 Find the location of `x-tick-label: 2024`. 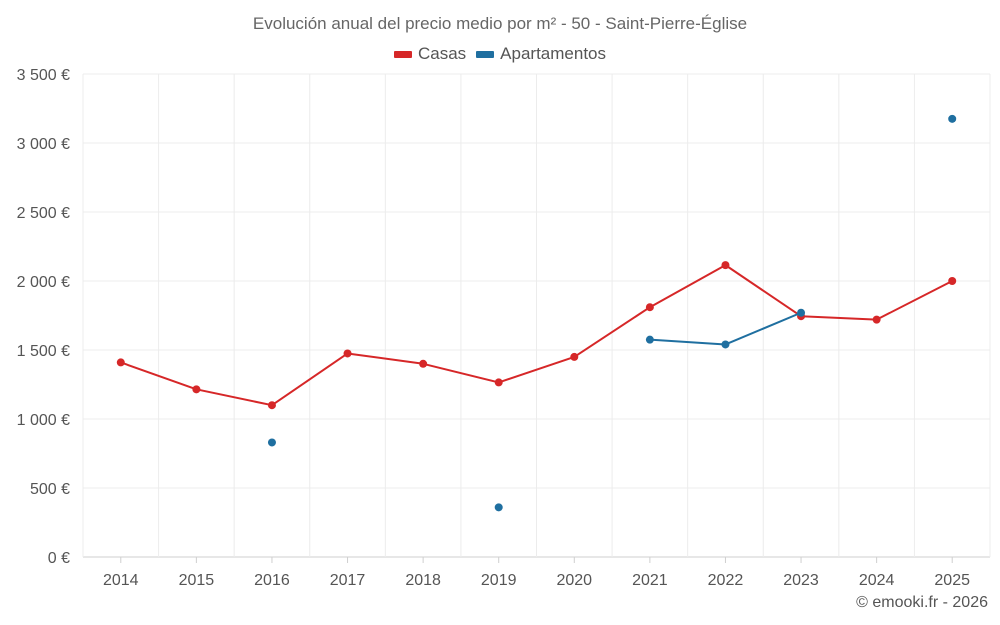

x-tick-label: 2024 is located at coordinates (877, 580).